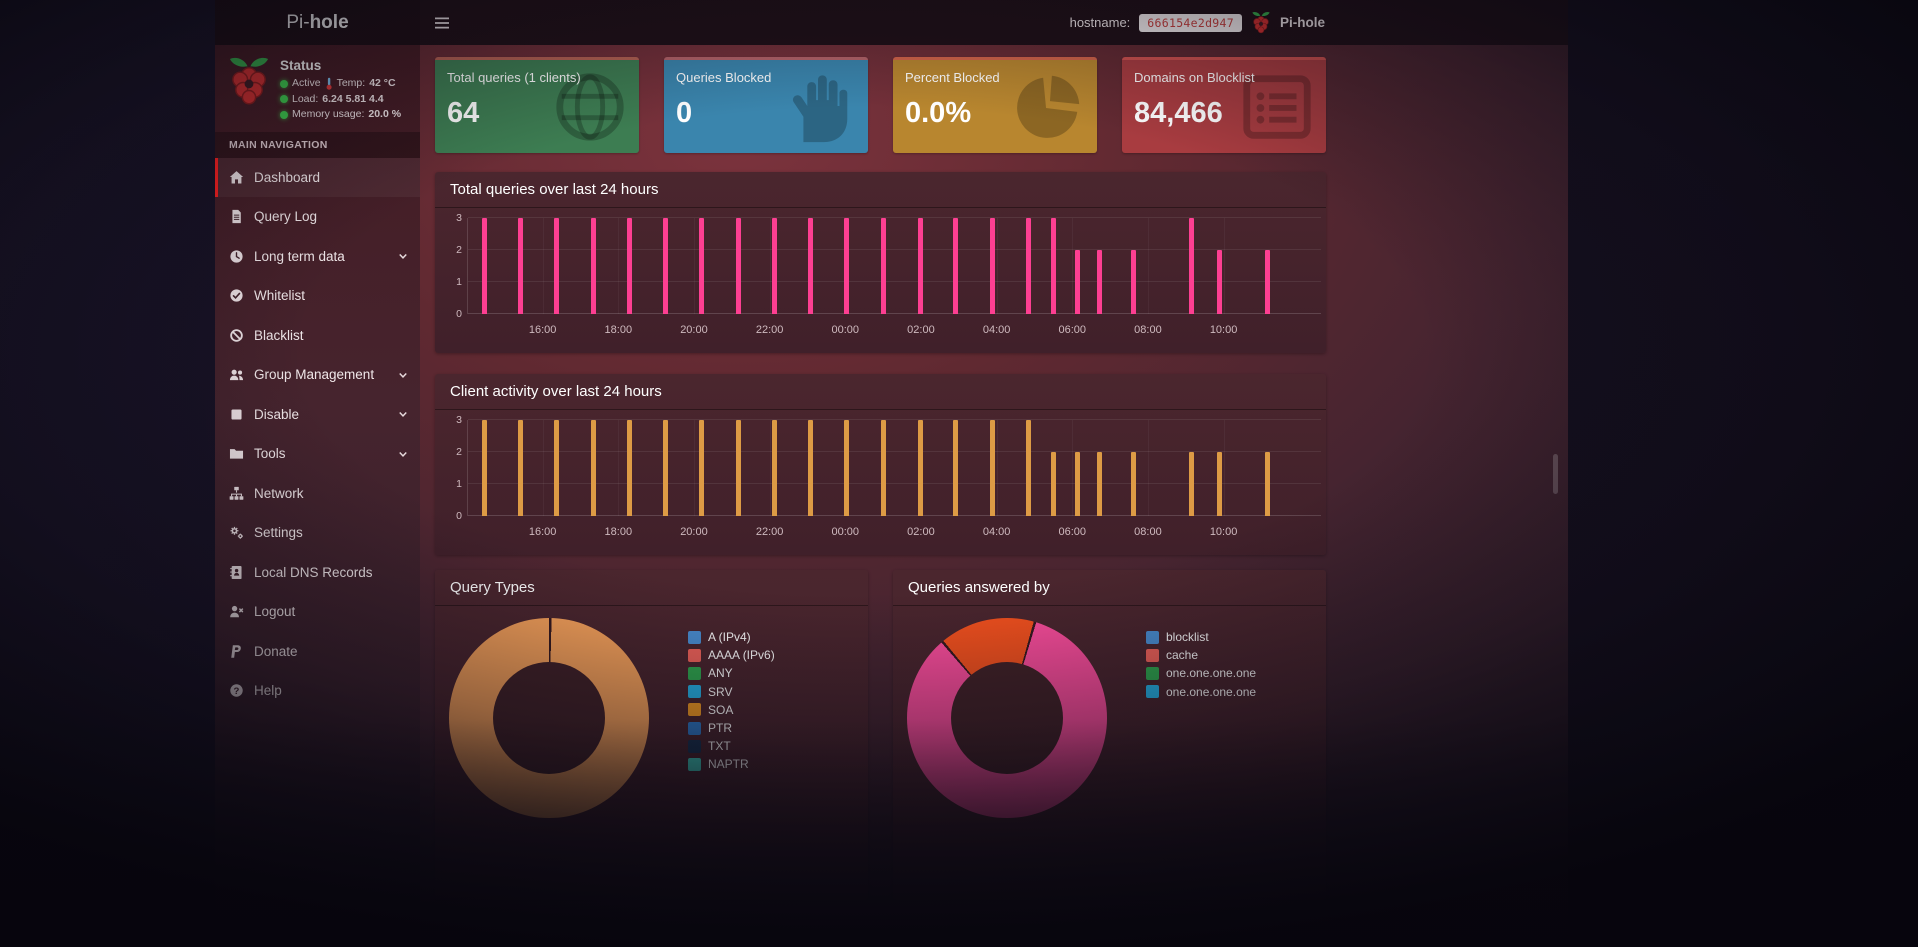 The height and width of the screenshot is (947, 1918). What do you see at coordinates (298, 22) in the screenshot?
I see `brand-prefix: Pi-` at bounding box center [298, 22].